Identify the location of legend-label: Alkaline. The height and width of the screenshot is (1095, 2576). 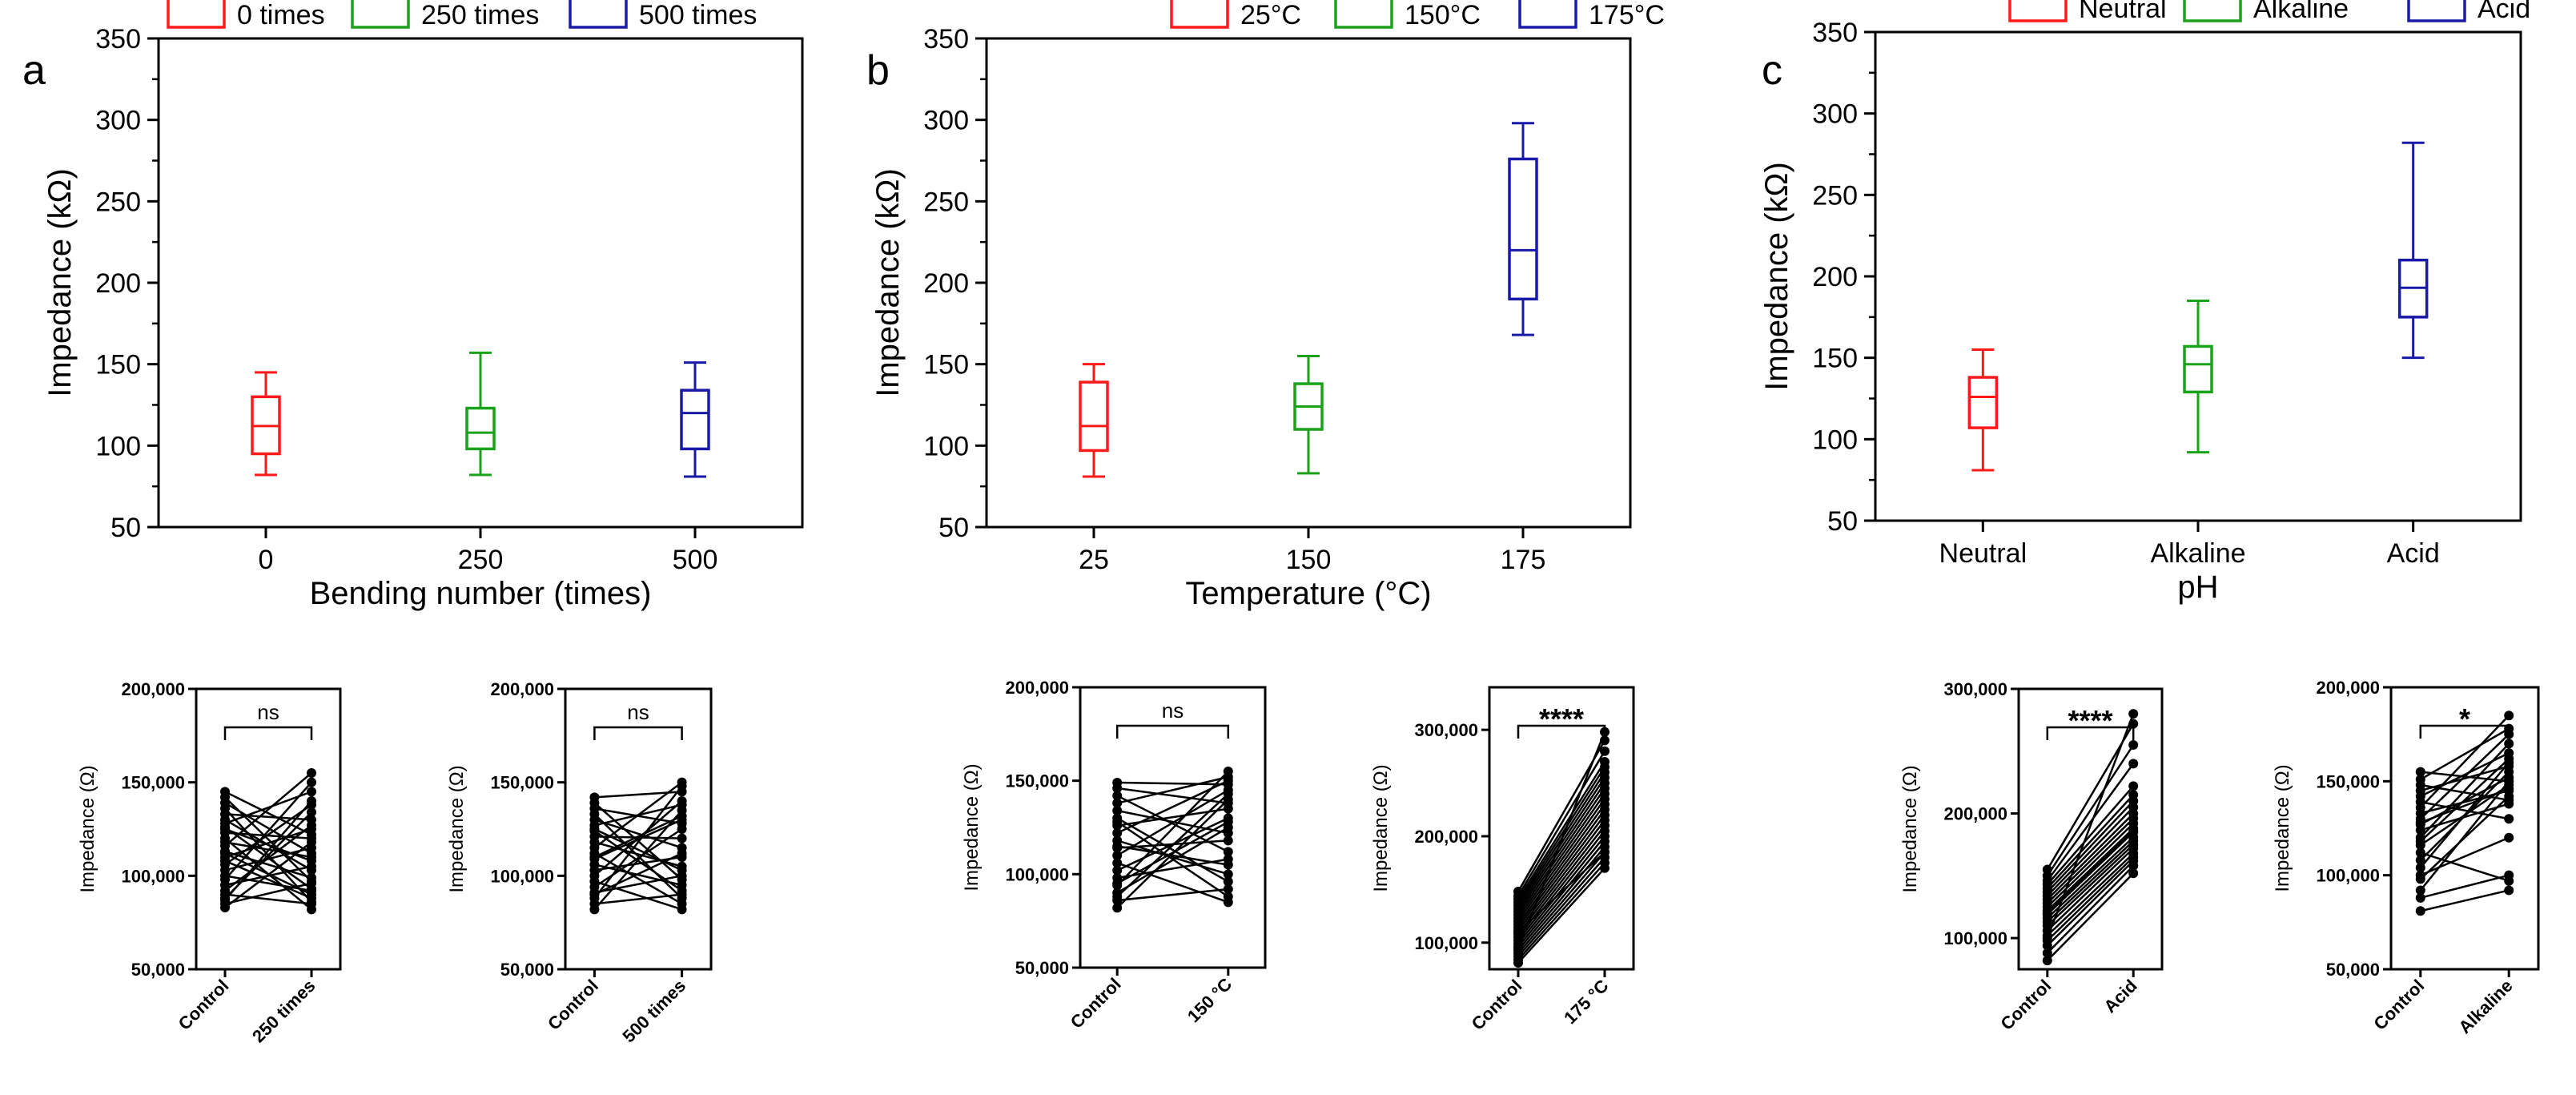
(2301, 12).